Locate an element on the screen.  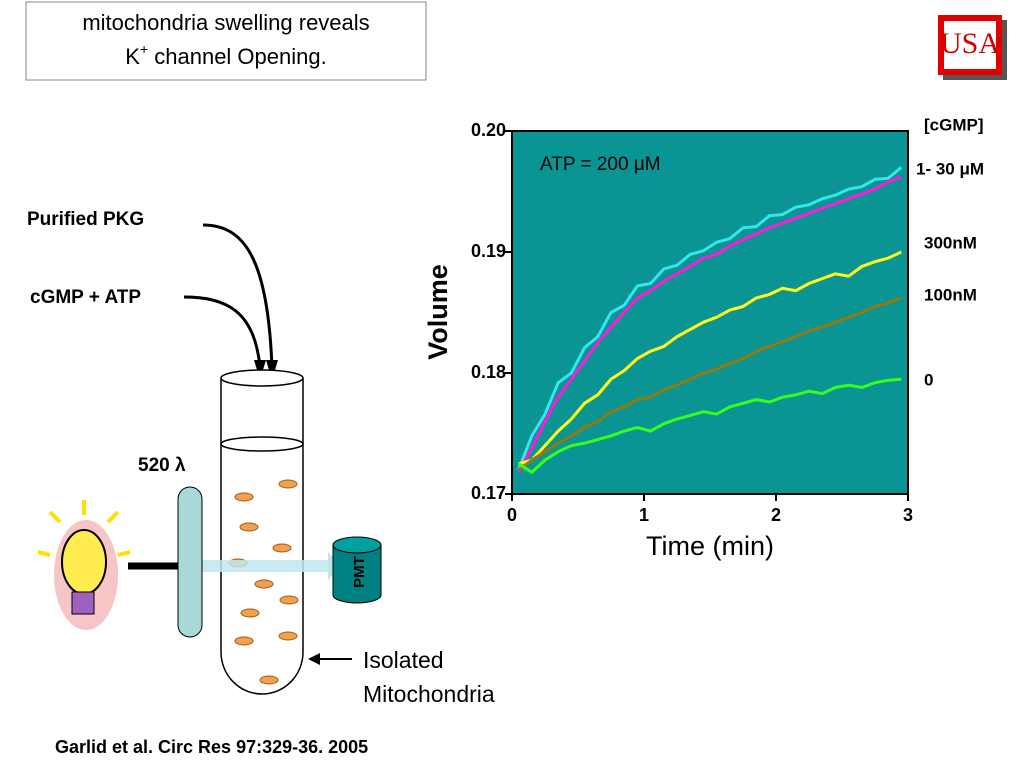
y-tick-label: 0.19 is located at coordinates (488, 251).